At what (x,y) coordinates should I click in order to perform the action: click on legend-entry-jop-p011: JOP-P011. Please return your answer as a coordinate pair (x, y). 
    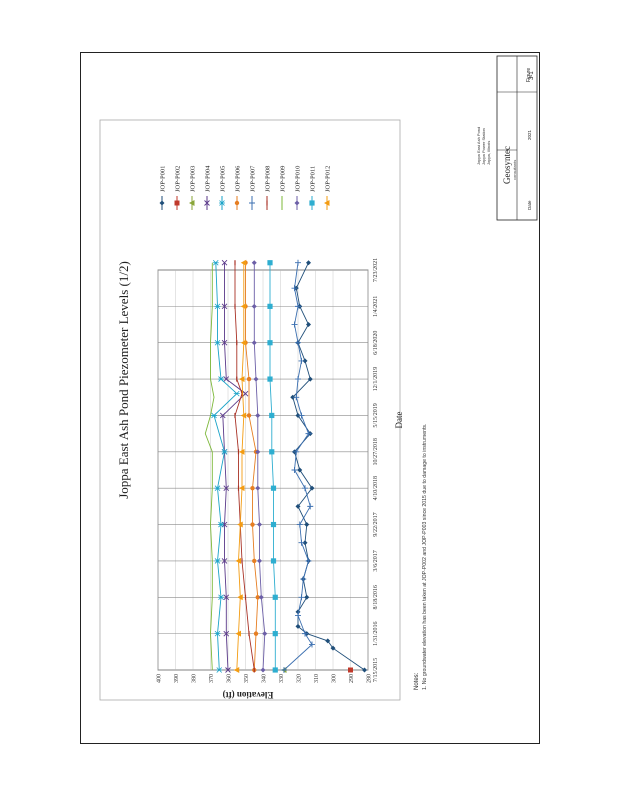
    Looking at the image, I should click on (313, 179).